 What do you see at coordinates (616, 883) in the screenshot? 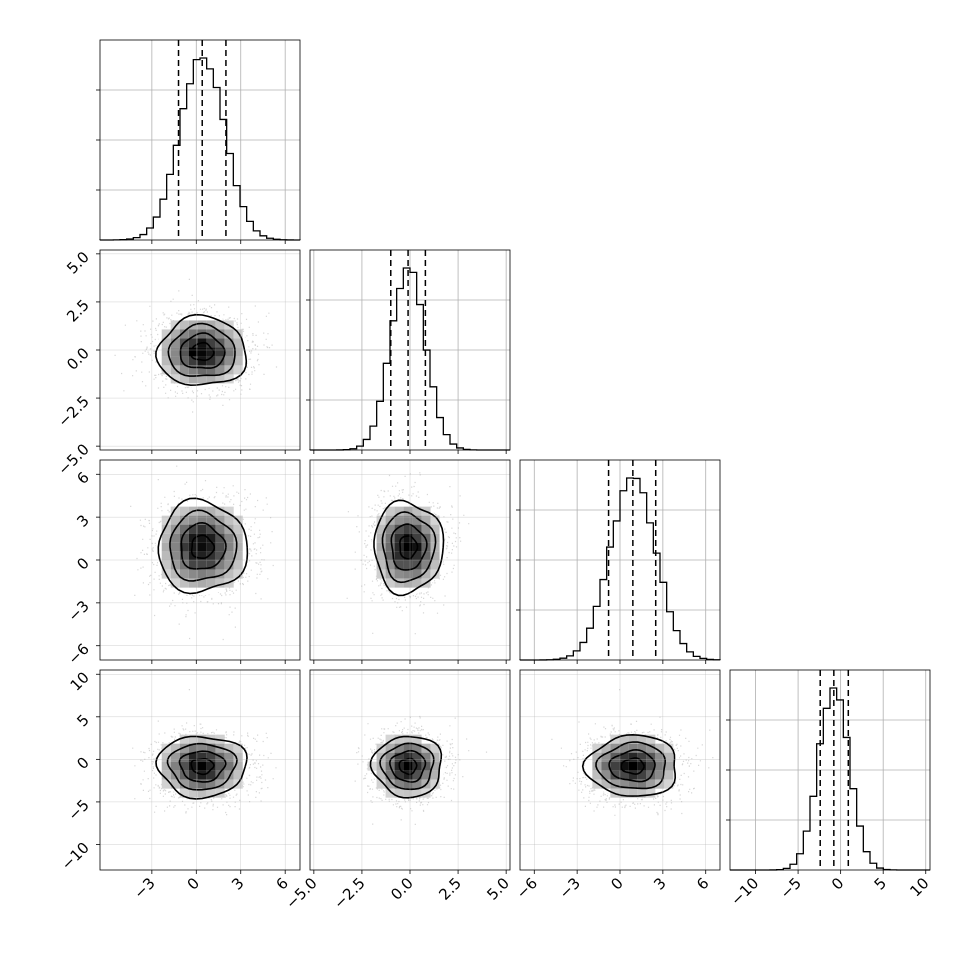
I see `x-tick-label: 0` at bounding box center [616, 883].